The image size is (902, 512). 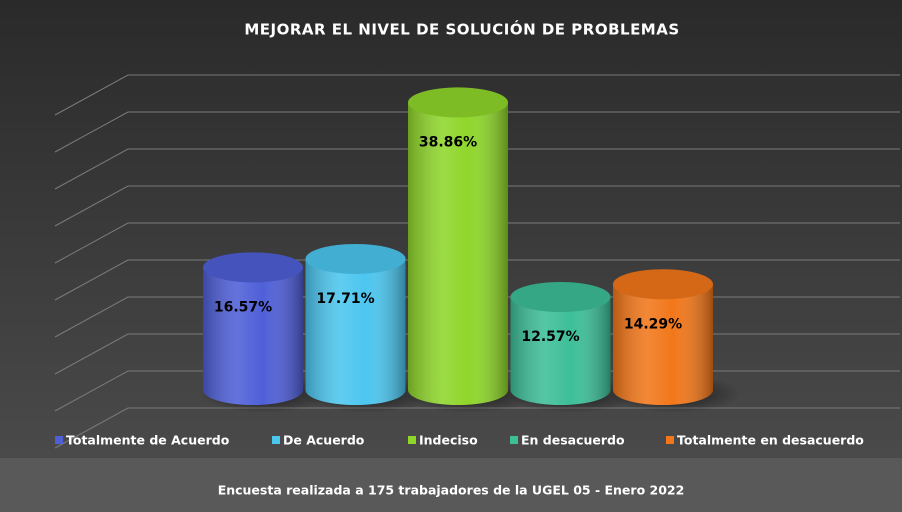 I want to click on value-label: 16.57%, so click(x=243, y=307).